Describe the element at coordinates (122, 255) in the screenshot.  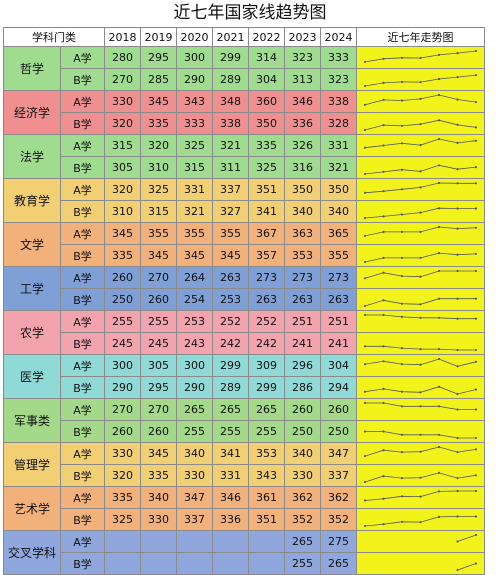
I see `score-cell: 335` at that location.